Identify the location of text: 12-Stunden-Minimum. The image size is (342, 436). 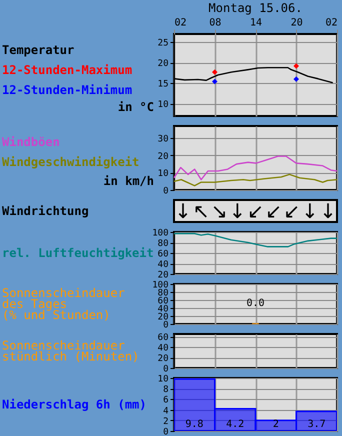
(67, 90).